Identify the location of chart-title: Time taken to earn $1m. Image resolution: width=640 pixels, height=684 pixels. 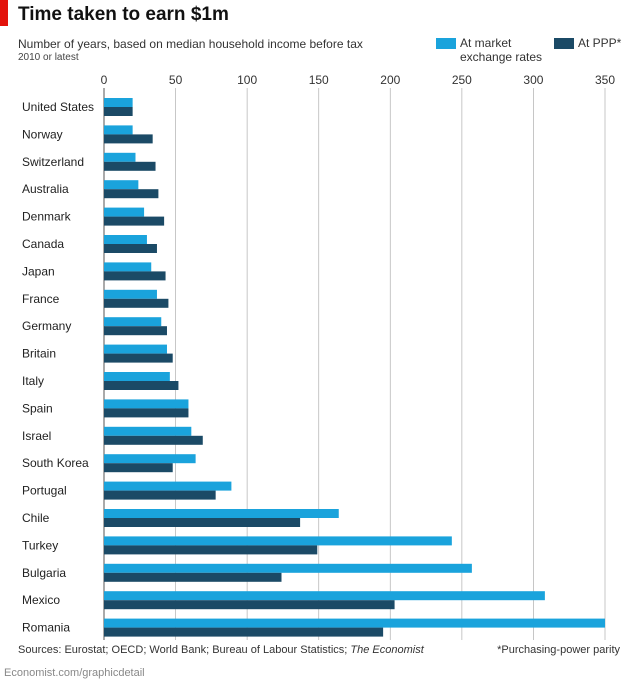
(123, 14).